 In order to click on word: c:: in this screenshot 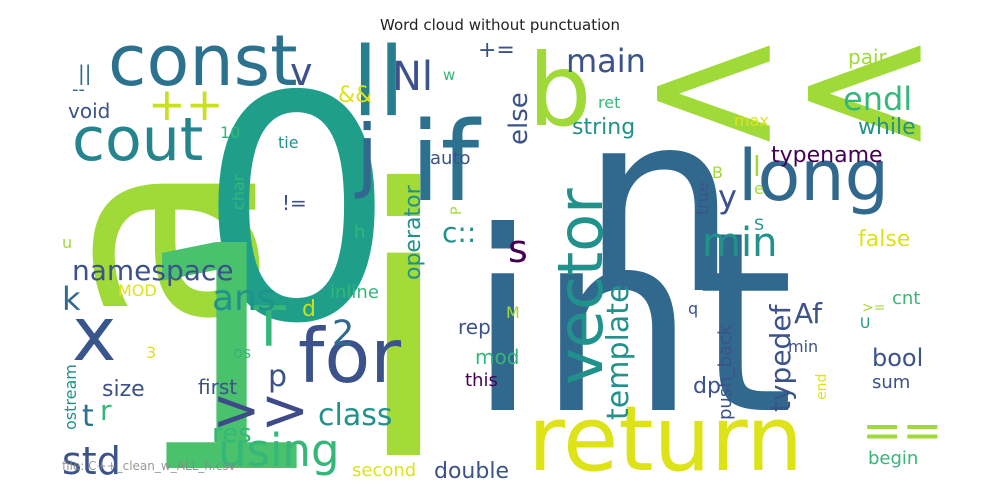, I will do `click(459, 232)`.